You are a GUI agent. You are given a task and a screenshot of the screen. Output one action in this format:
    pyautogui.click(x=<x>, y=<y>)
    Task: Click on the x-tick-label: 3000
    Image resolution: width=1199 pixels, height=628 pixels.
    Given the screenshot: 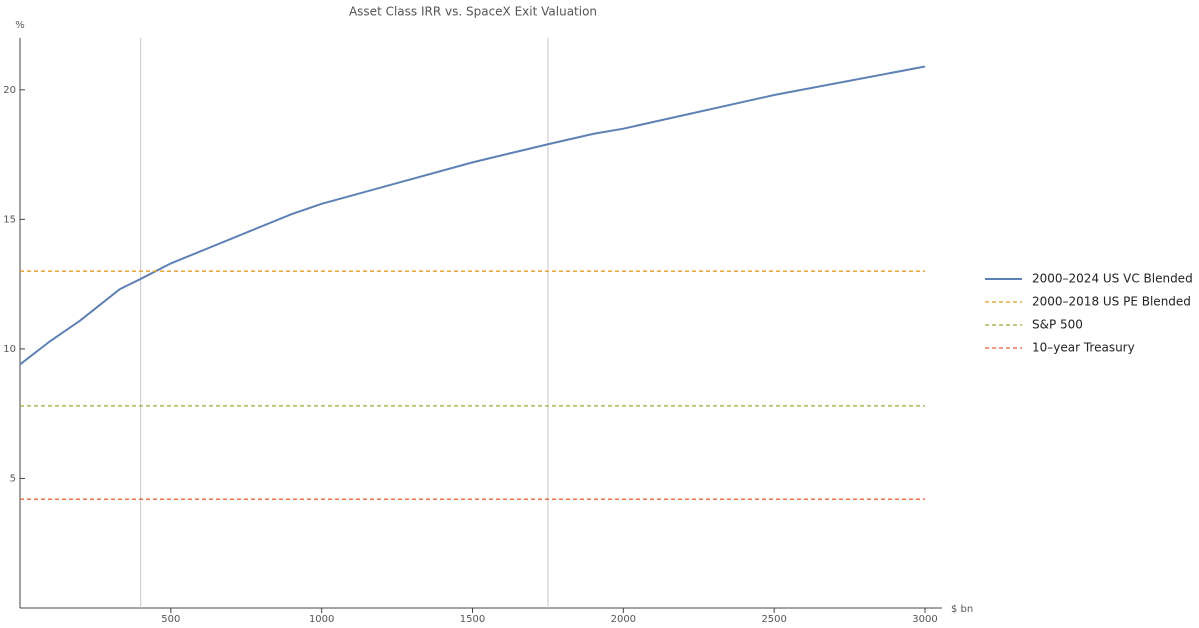 What is the action you would take?
    pyautogui.click(x=924, y=619)
    